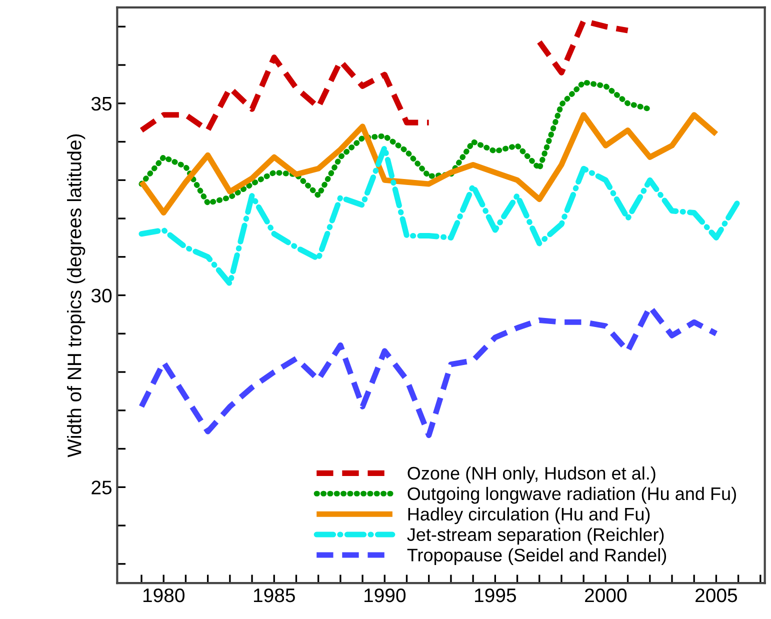 Image resolution: width=771 pixels, height=619 pixels. Describe the element at coordinates (532, 475) in the screenshot. I see `legend-label: Ozone (NH only, Hudson et al.)` at that location.